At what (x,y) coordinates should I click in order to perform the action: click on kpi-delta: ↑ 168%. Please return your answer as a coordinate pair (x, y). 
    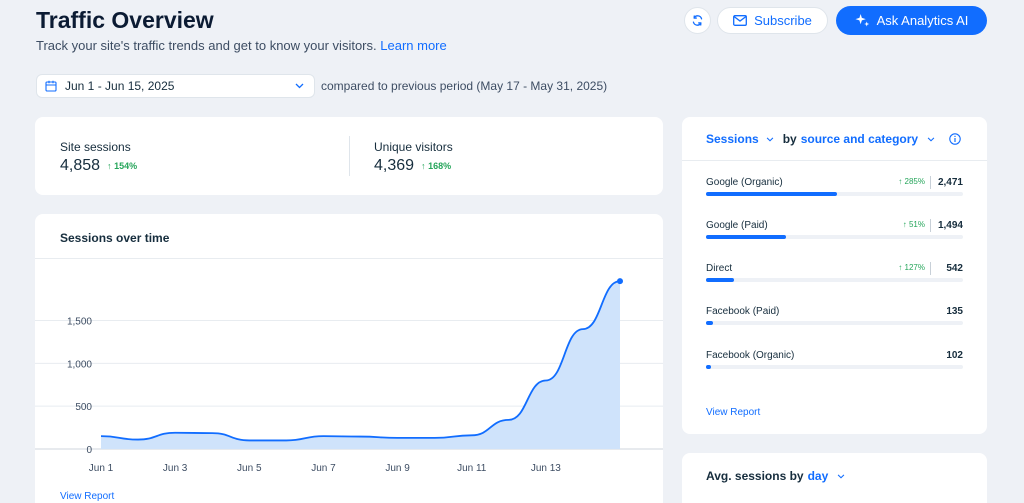
    Looking at the image, I should click on (436, 166).